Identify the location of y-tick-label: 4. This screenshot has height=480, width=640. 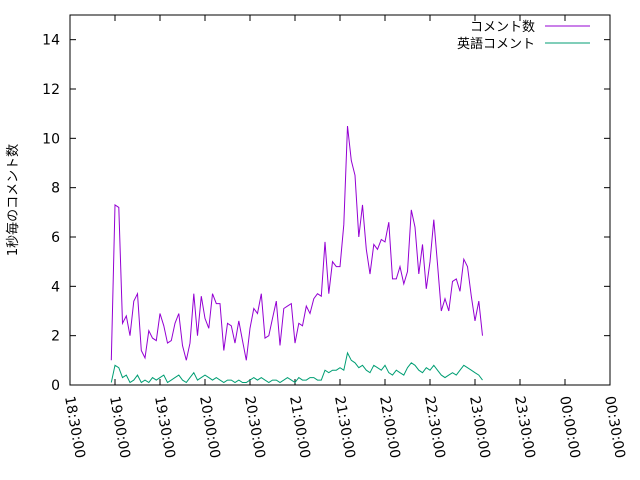
(55, 287).